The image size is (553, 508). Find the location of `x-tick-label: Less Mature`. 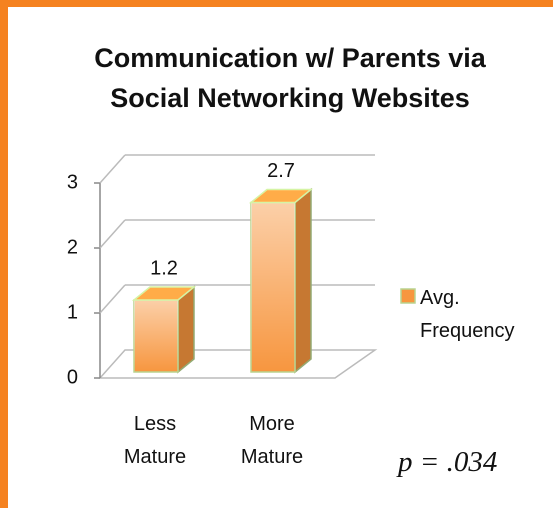

x-tick-label: Less Mature is located at coordinates (155, 440).